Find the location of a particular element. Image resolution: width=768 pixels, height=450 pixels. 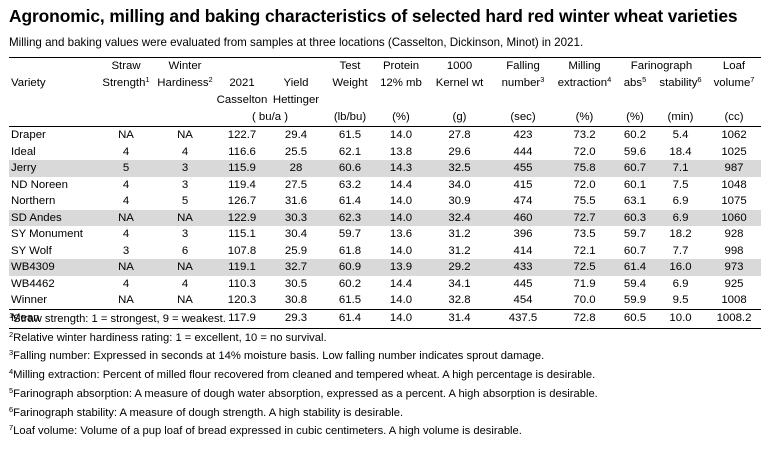

table-cell: 31.2 is located at coordinates (459, 250).